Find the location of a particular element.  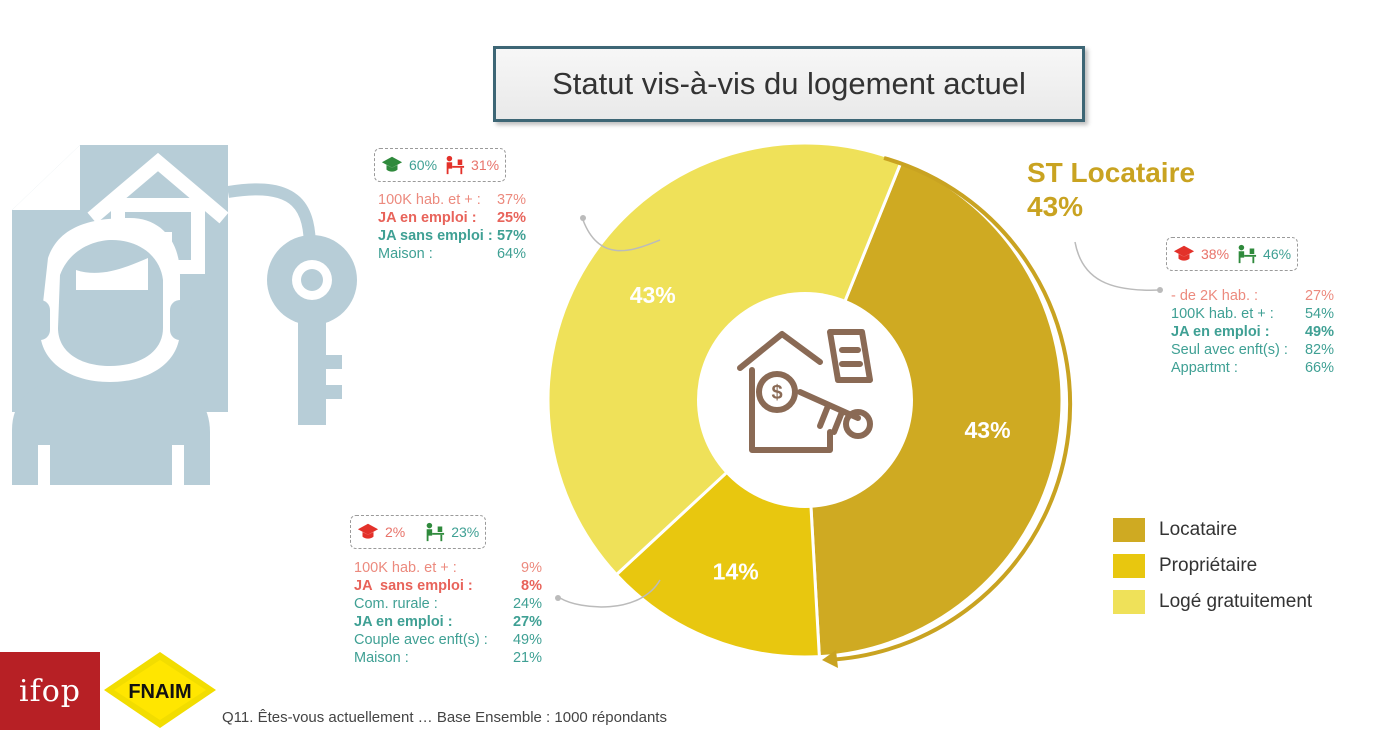

fnaim-logo-text: FNAIM is located at coordinates (159, 692).